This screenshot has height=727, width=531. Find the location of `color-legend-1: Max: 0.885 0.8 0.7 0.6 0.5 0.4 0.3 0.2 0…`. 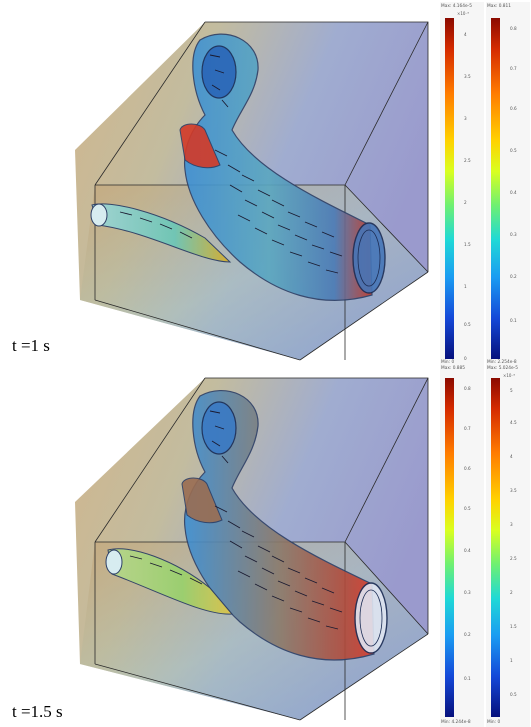

color-legend-1: Max: 0.885 0.8 0.7 0.6 0.5 0.4 0.3 0.2 0… is located at coordinates (462, 545).